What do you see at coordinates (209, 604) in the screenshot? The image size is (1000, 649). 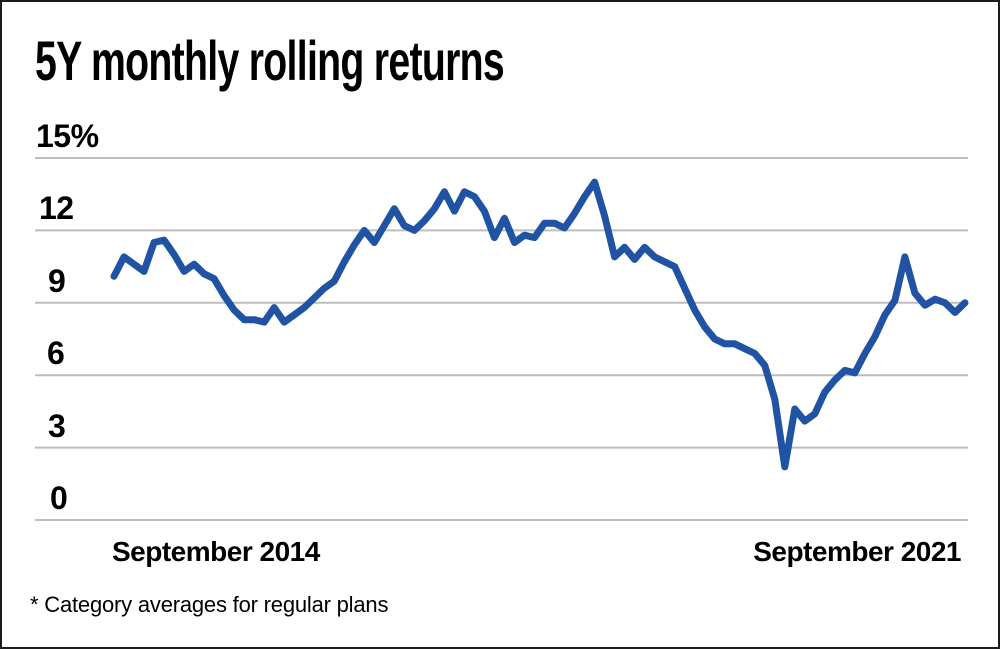 I see `footnote: * Category averages for regular plans` at bounding box center [209, 604].